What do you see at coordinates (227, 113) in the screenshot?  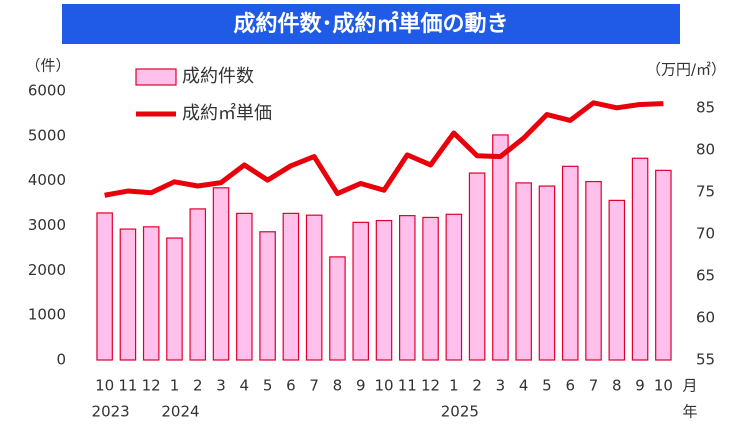 I see `legend-label: 成約㎡単価` at bounding box center [227, 113].